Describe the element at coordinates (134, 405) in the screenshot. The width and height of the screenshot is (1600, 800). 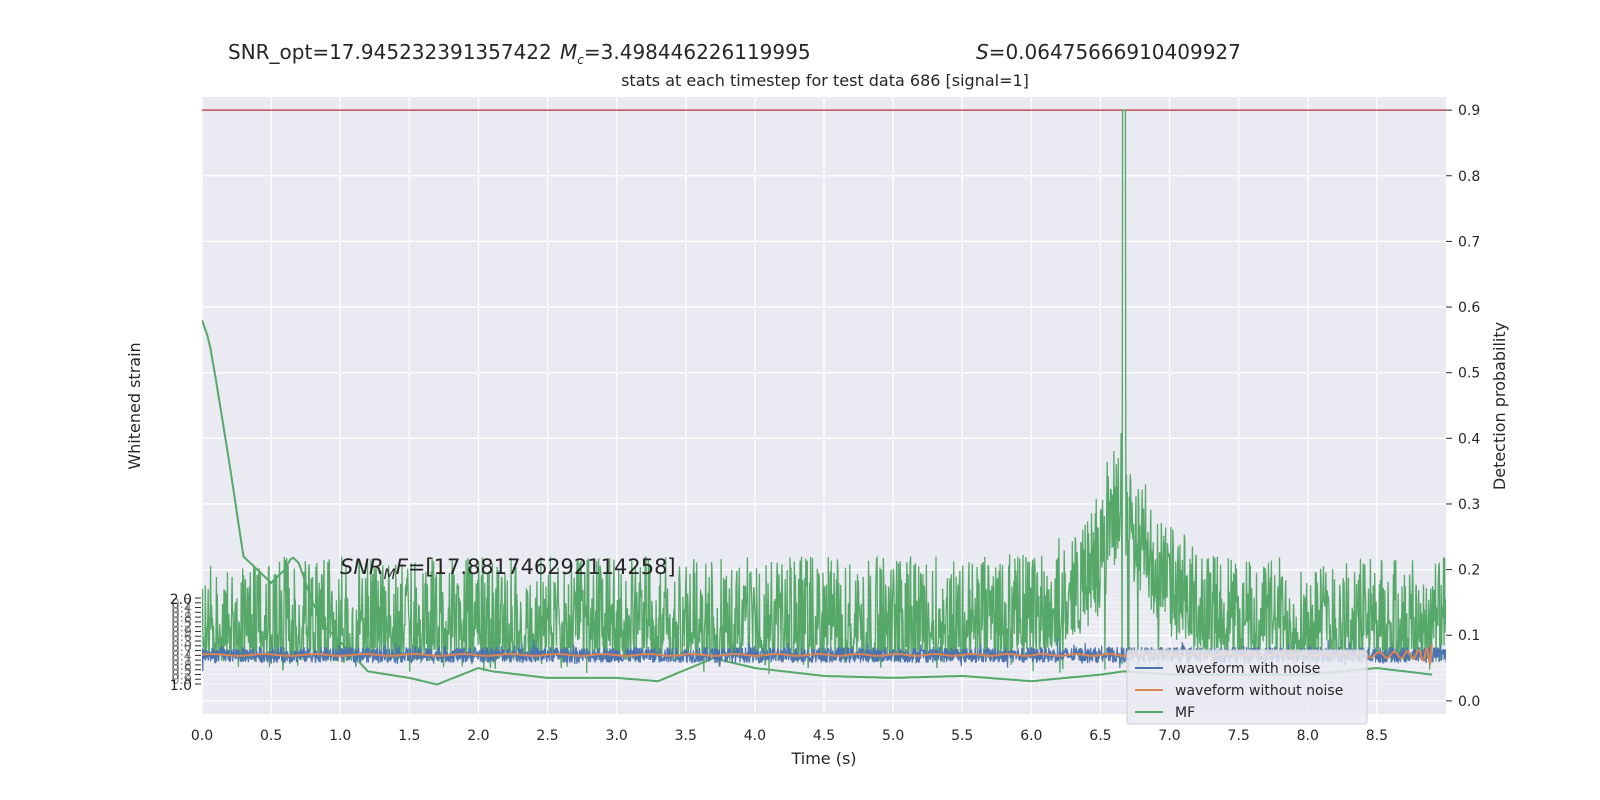
I see `y-axis-left-label: Whitened strain` at that location.